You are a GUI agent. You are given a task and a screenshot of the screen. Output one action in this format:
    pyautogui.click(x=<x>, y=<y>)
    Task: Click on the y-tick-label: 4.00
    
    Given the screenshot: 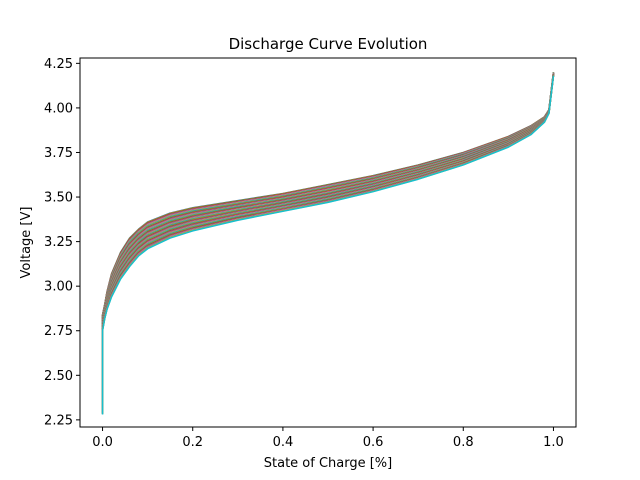 What is the action you would take?
    pyautogui.click(x=58, y=108)
    